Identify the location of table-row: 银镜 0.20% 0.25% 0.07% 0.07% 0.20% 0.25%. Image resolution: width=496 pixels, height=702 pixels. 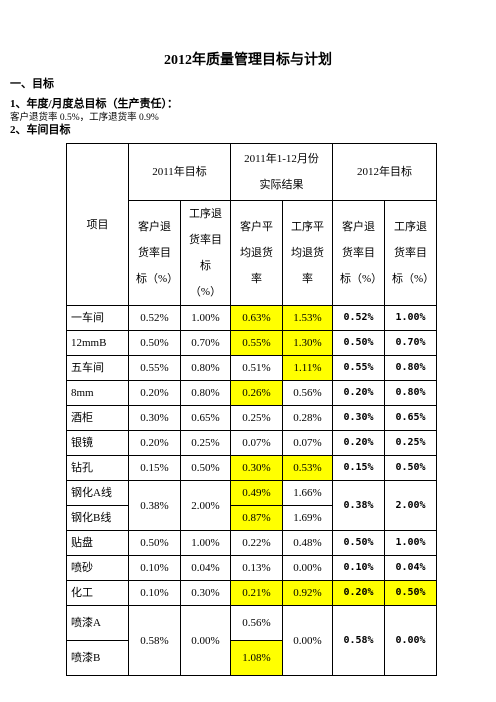
(252, 443).